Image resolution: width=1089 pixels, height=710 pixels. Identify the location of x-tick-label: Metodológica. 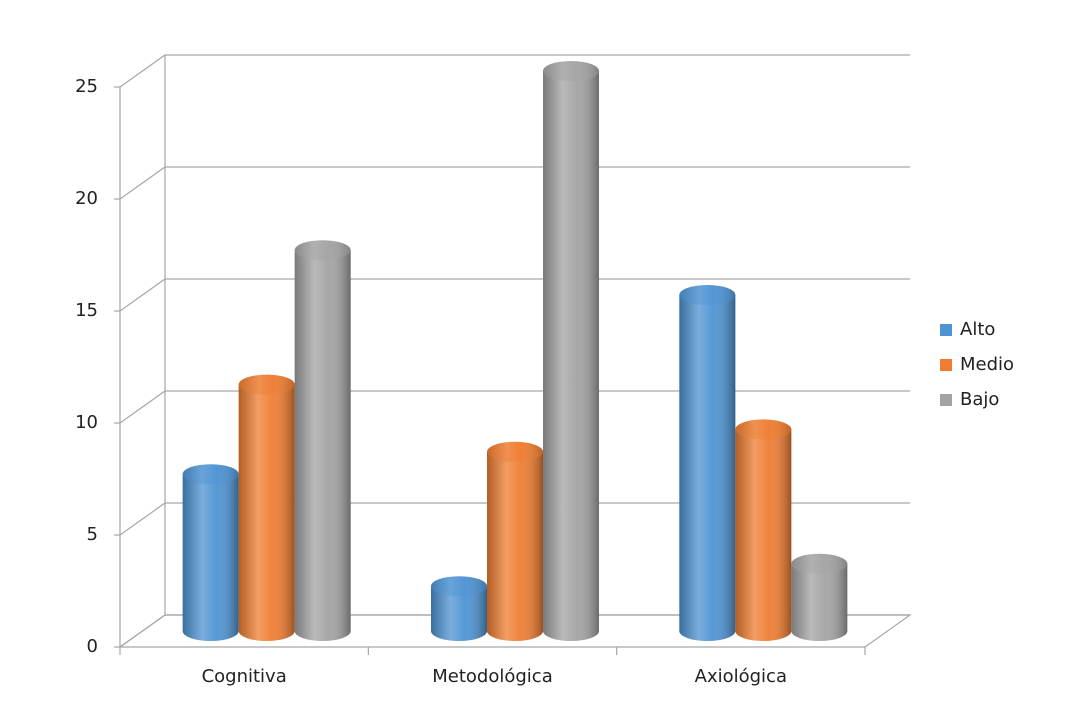
(492, 676).